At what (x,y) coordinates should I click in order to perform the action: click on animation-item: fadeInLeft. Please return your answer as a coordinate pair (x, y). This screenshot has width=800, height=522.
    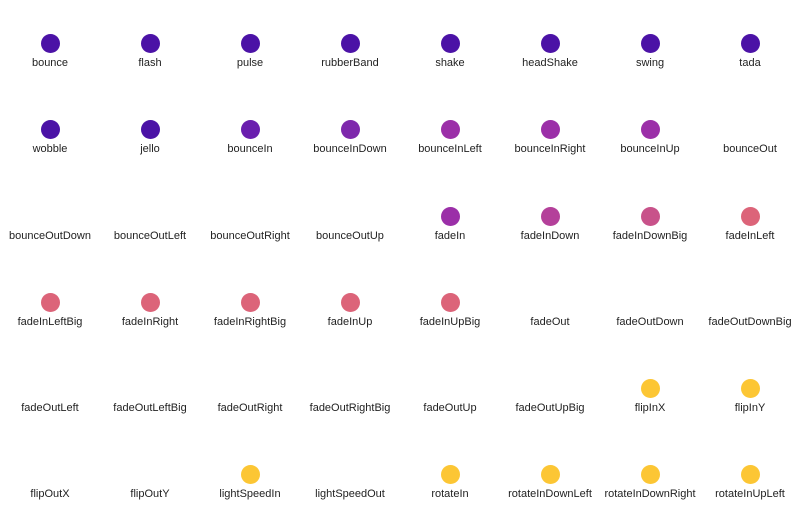
    Looking at the image, I should click on (750, 216).